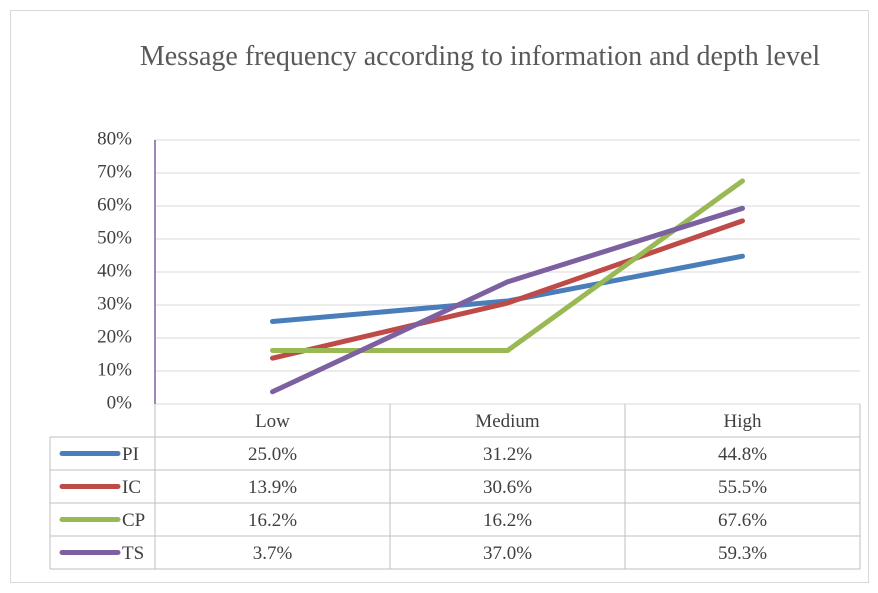 The image size is (878, 593). I want to click on y-tick-label: 30%, so click(114, 303).